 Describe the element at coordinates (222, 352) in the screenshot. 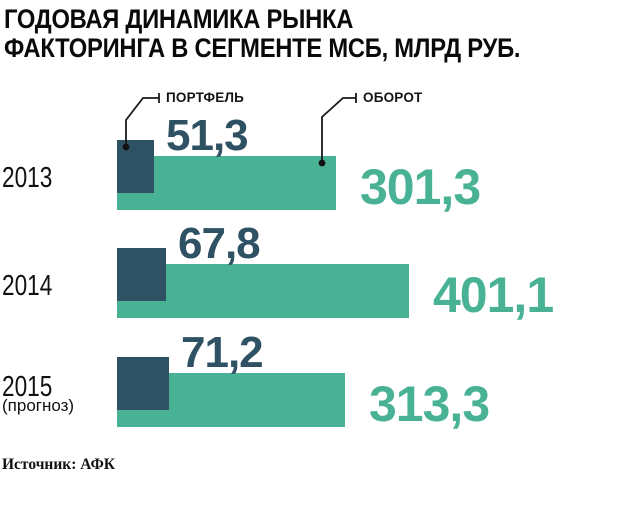

I see `portfolio-value-2015: 71,2` at that location.